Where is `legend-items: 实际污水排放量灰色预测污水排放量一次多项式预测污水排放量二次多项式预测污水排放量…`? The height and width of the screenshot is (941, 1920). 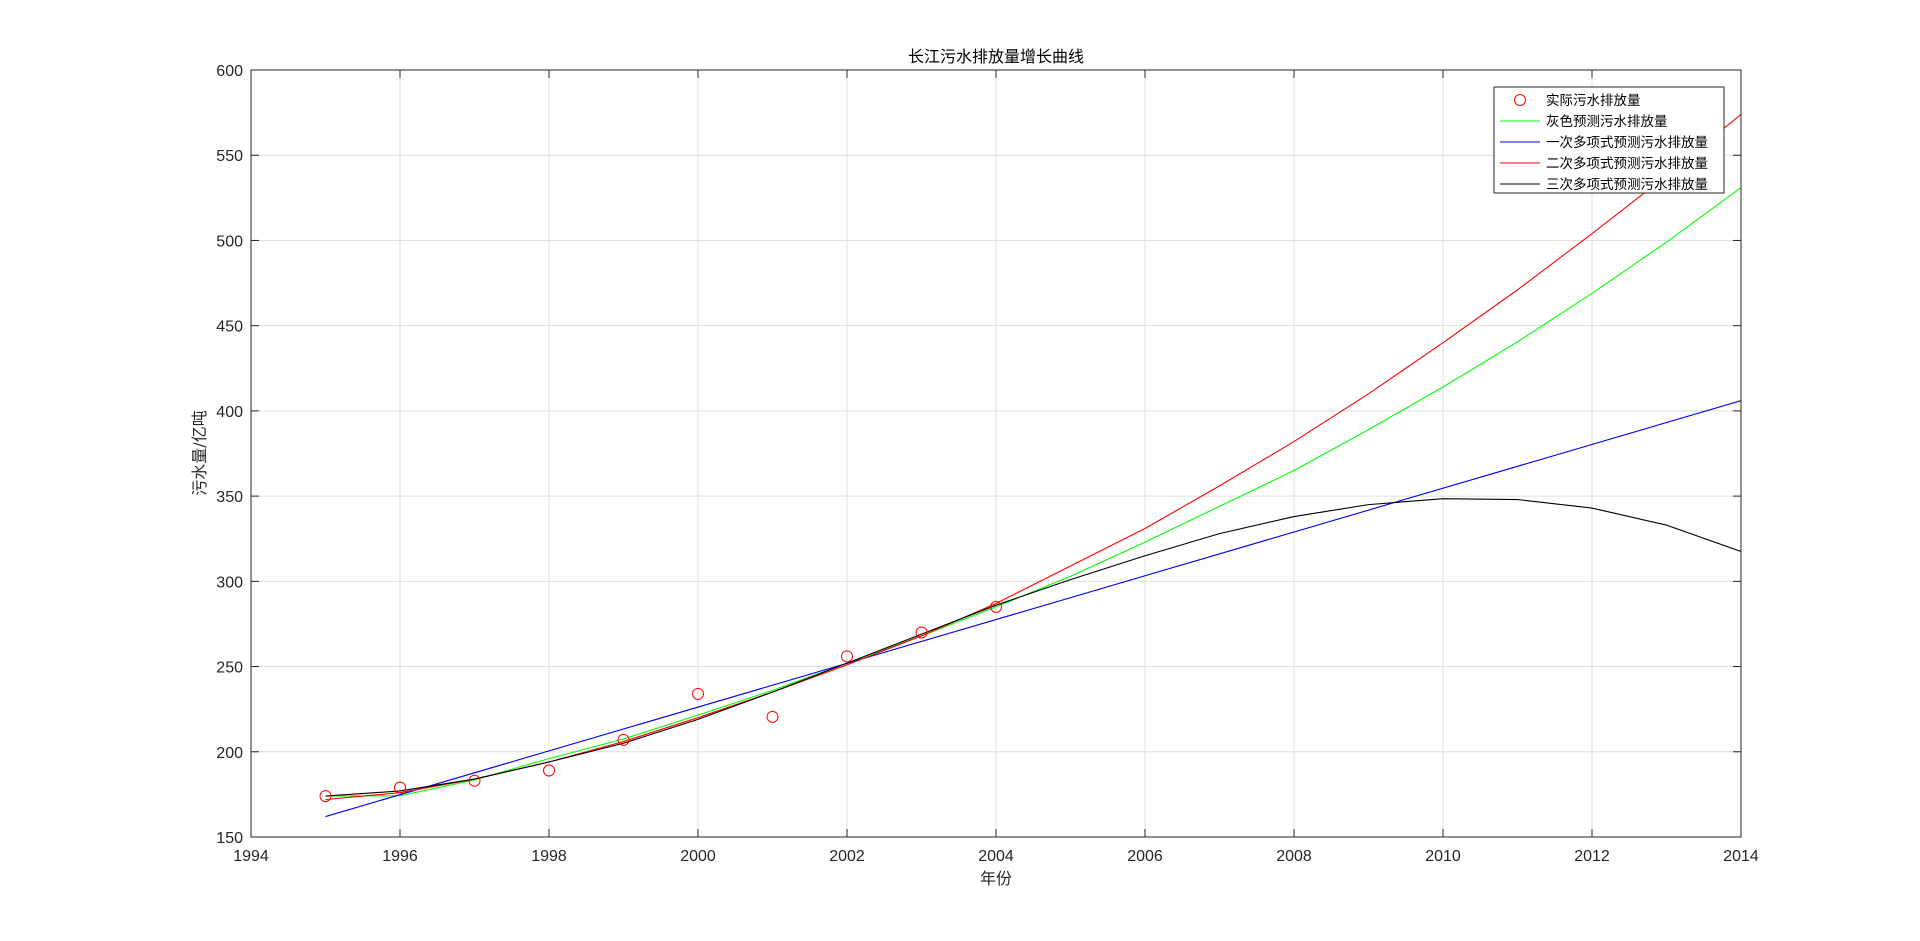
legend-items: 实际污水排放量灰色预测污水排放量一次多项式预测污水排放量二次多项式预测污水排放量… is located at coordinates (1604, 143).